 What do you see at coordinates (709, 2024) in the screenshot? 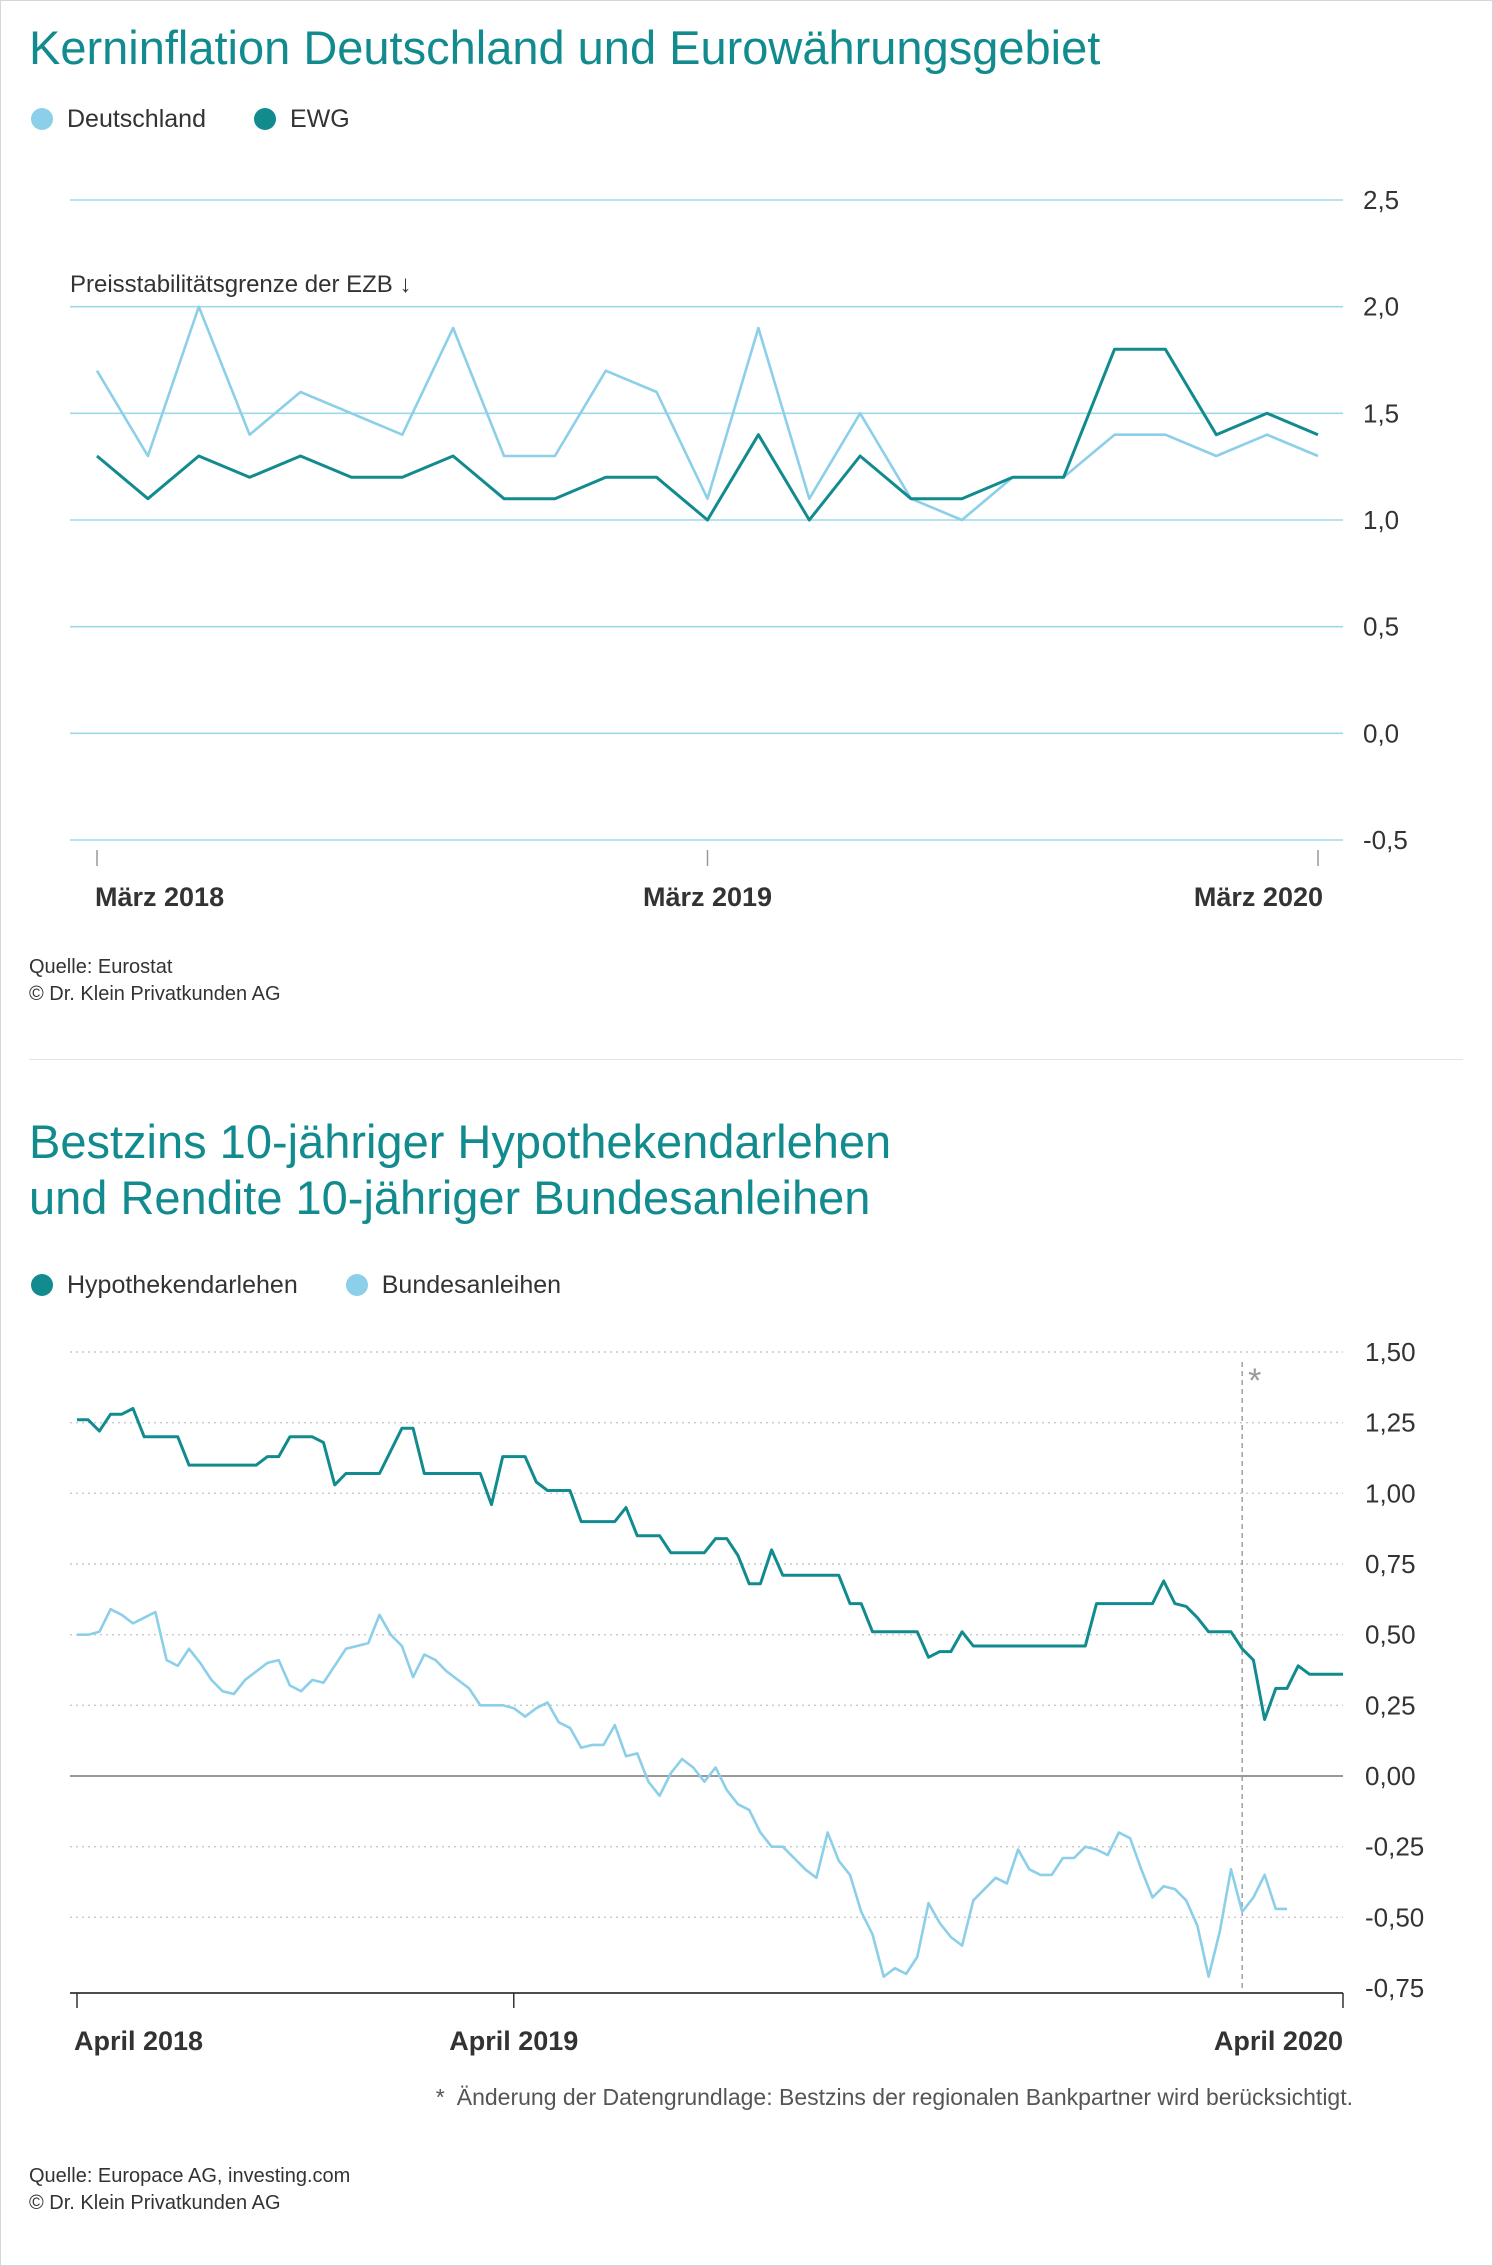
I see `chart2-x-axis: April 2018 April 2019 April 2020` at bounding box center [709, 2024].